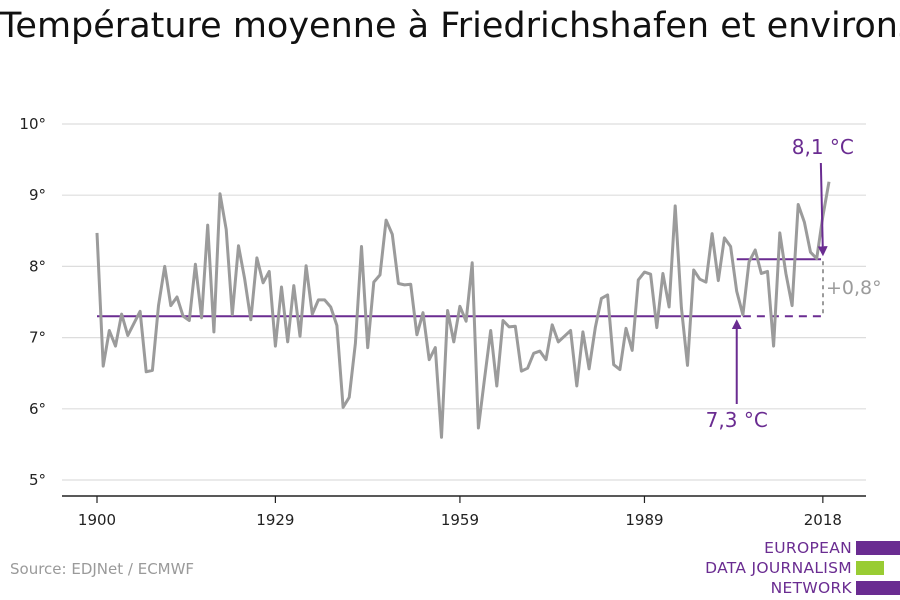 The height and width of the screenshot is (600, 900). What do you see at coordinates (32, 124) in the screenshot?
I see `y-tick-label-10: 10°` at bounding box center [32, 124].